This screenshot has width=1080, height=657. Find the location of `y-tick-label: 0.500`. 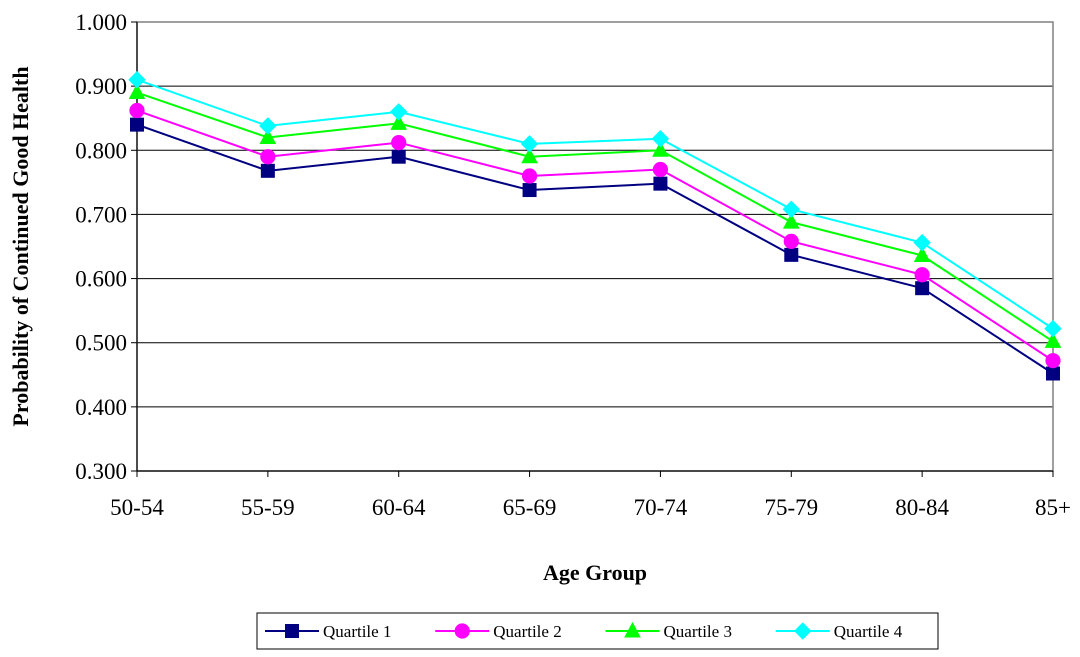

y-tick-label: 0.500 is located at coordinates (101, 343).